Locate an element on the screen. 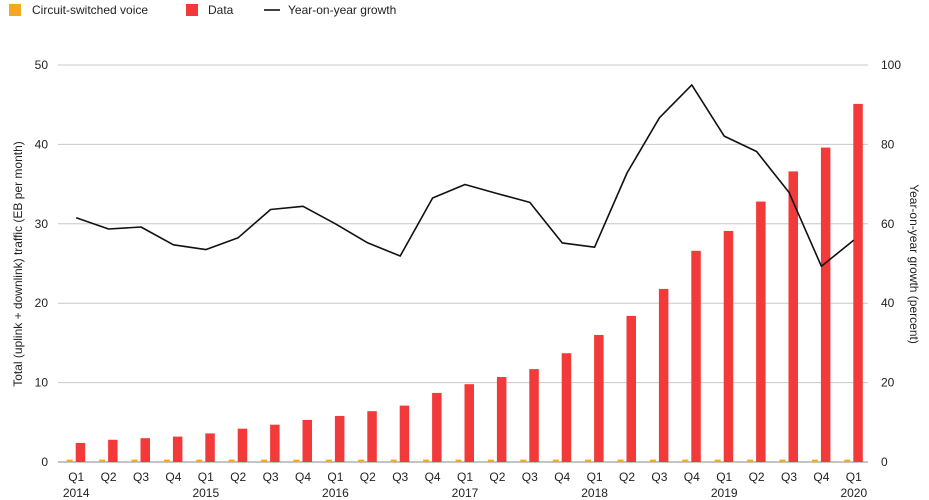 The image size is (929, 500). left-tick-label: 20 is located at coordinates (42, 303).